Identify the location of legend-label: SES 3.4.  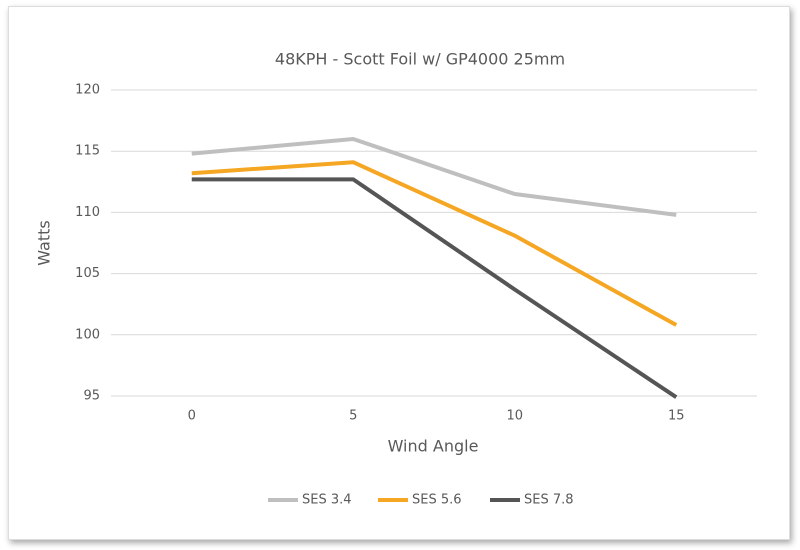
(327, 500).